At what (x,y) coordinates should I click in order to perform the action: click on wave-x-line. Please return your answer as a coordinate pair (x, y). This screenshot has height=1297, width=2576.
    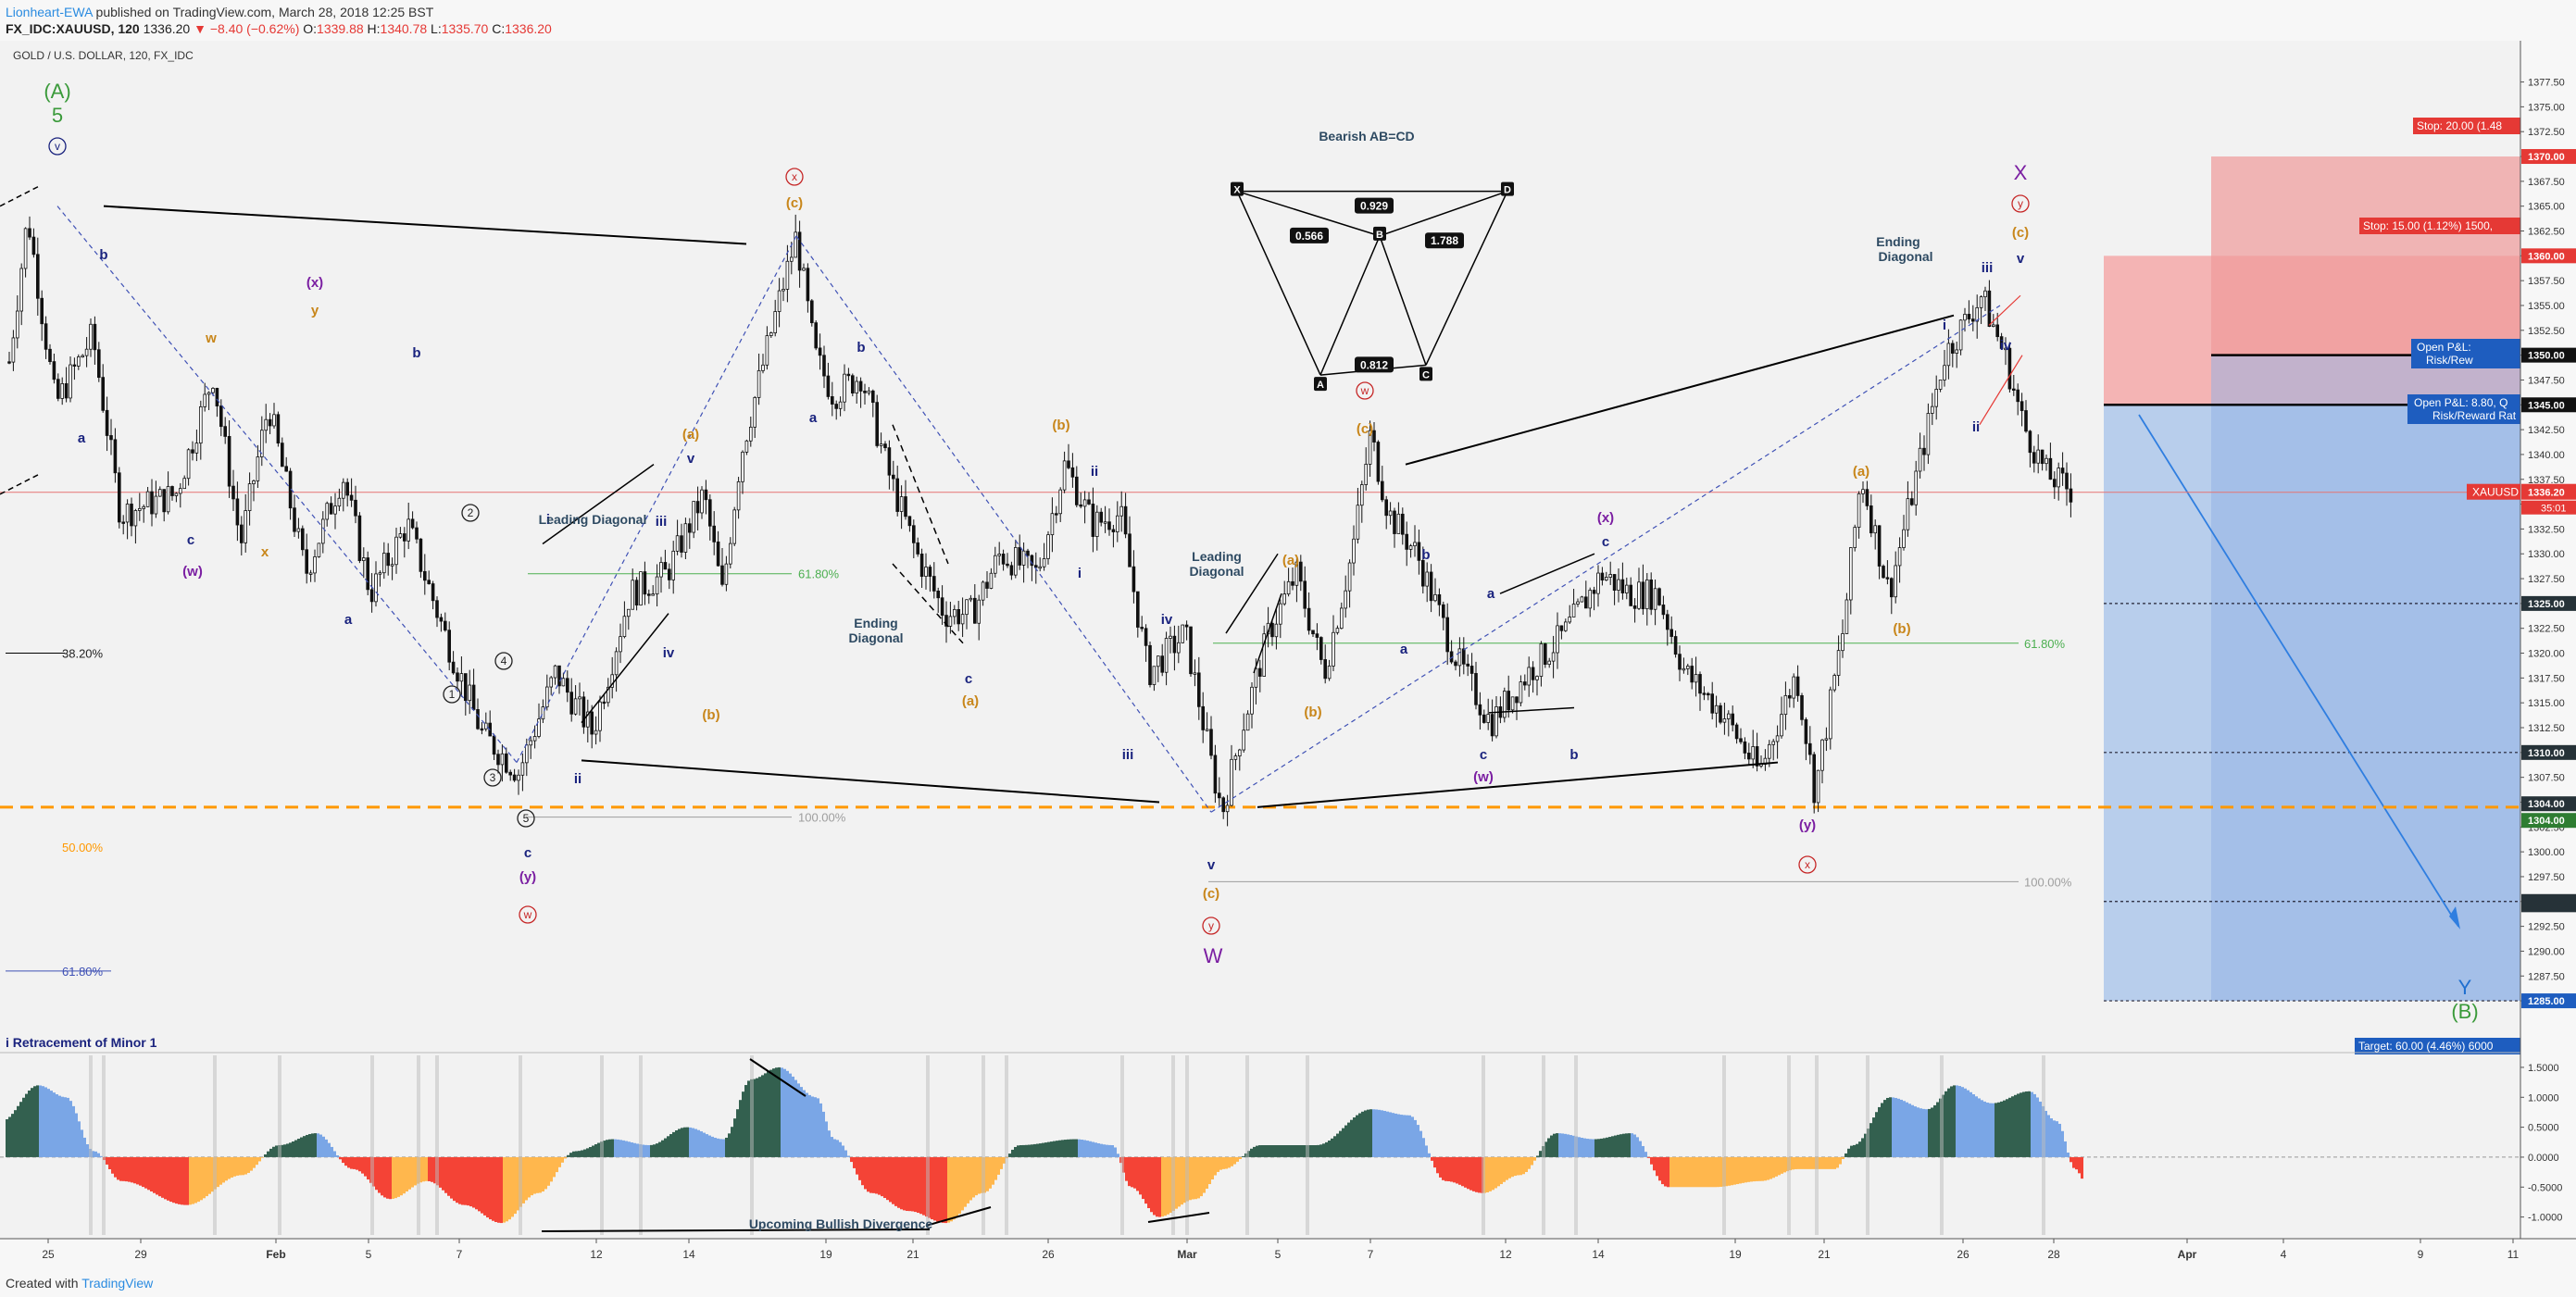
    Looking at the image, I should click on (1547, 573).